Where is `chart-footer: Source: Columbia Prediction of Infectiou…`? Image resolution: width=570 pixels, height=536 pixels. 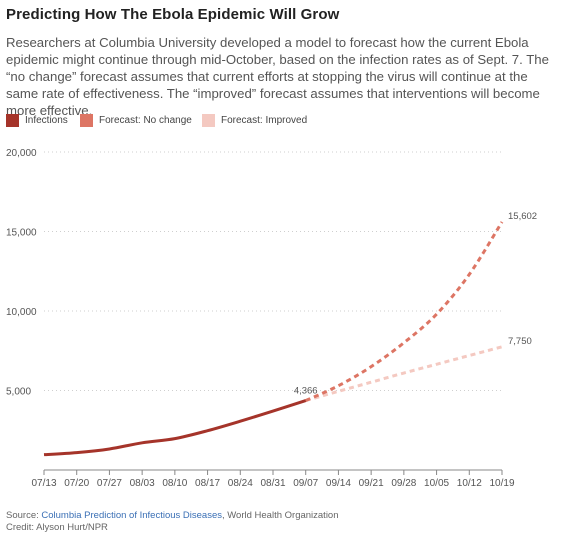 chart-footer: Source: Columbia Prediction of Infectiou… is located at coordinates (172, 522).